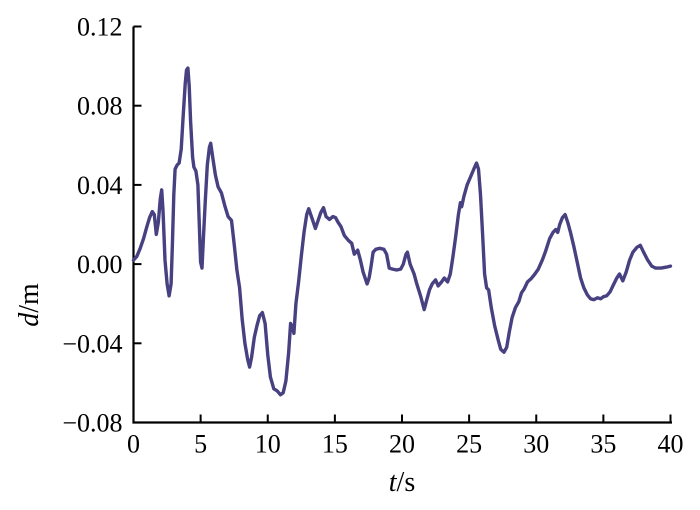 This screenshot has height=510, width=700. Describe the element at coordinates (536, 444) in the screenshot. I see `x-tick-label: 30` at that location.